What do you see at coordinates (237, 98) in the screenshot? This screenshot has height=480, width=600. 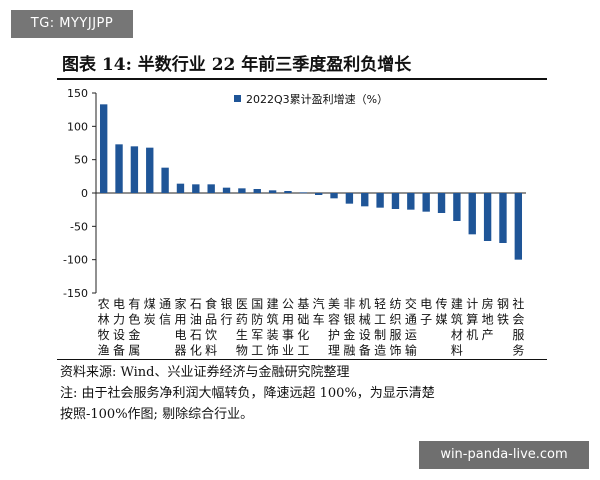 I see `legend-swatch` at bounding box center [237, 98].